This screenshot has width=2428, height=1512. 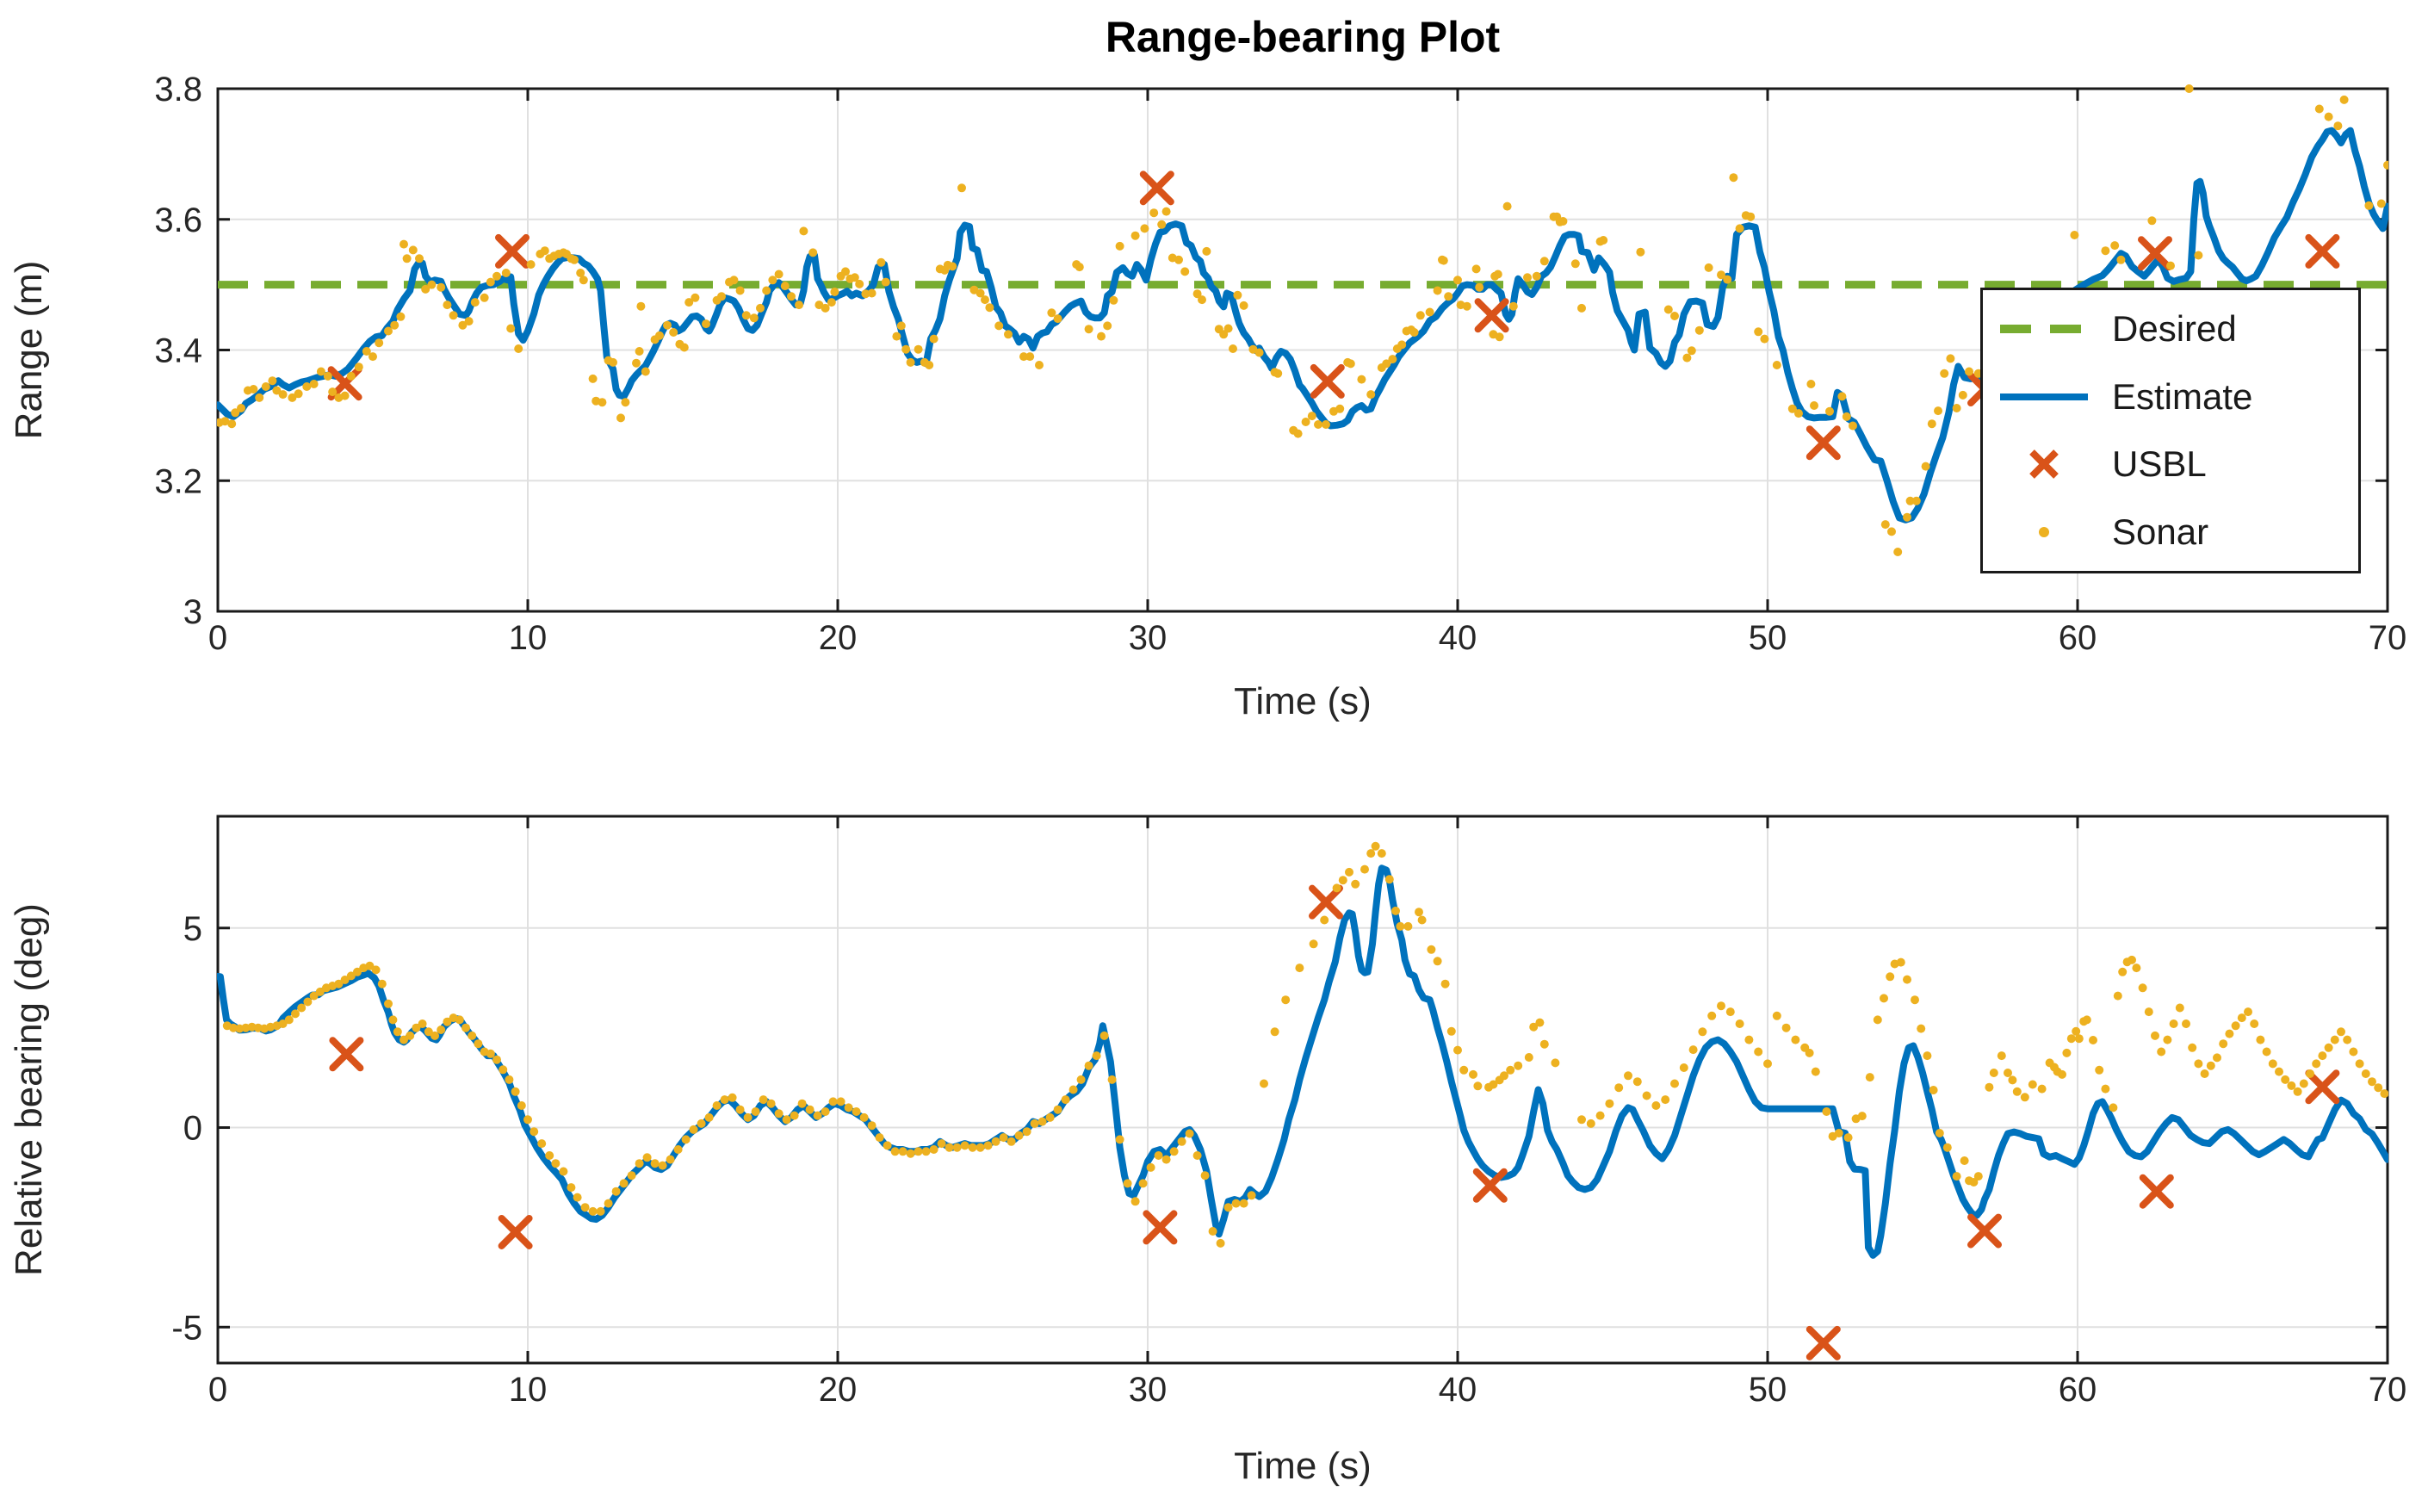 What do you see at coordinates (178, 220) in the screenshot?
I see `y-tick-label: 3.6` at bounding box center [178, 220].